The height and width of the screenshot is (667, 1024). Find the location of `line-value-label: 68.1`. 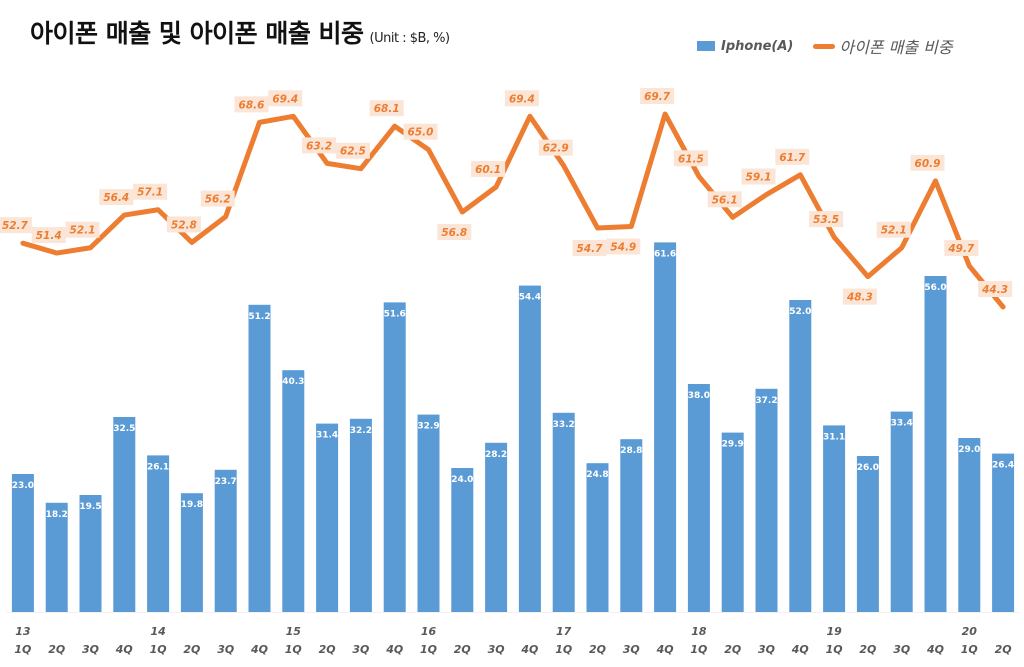

line-value-label: 68.1 is located at coordinates (387, 109).